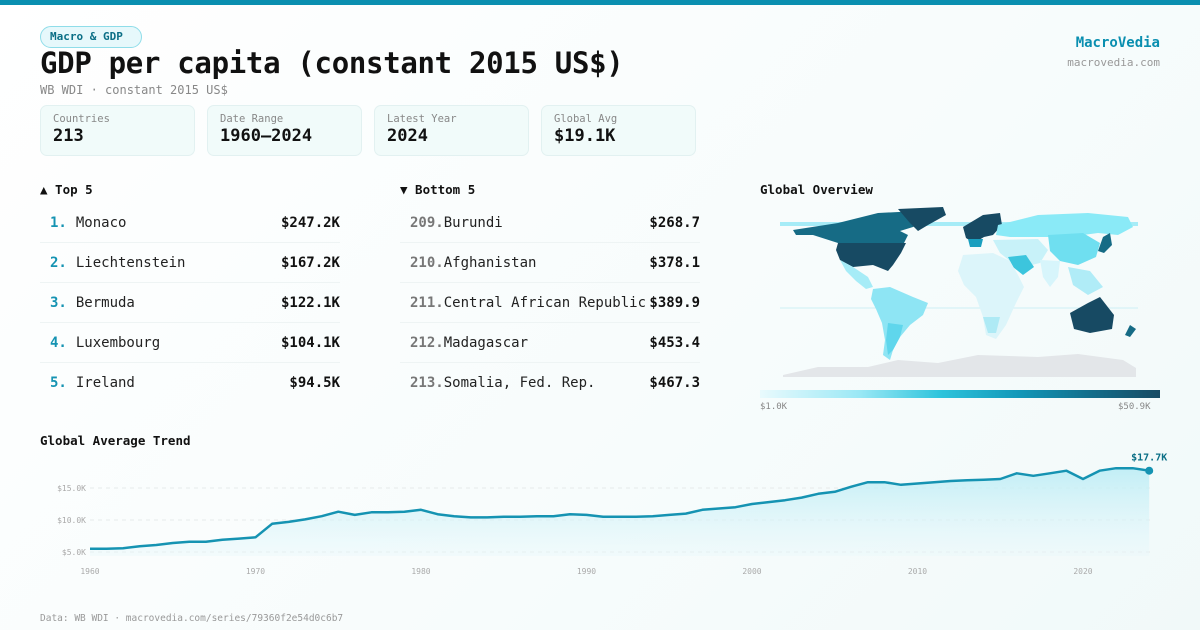 This screenshot has width=1200, height=630. I want to click on country-name: Luxembourg, so click(118, 342).